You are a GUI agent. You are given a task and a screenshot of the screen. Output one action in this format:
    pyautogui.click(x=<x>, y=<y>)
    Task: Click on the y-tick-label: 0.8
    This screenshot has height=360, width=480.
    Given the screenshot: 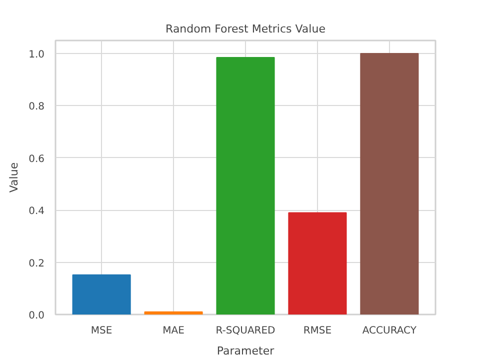 What is the action you would take?
    pyautogui.click(x=36, y=107)
    